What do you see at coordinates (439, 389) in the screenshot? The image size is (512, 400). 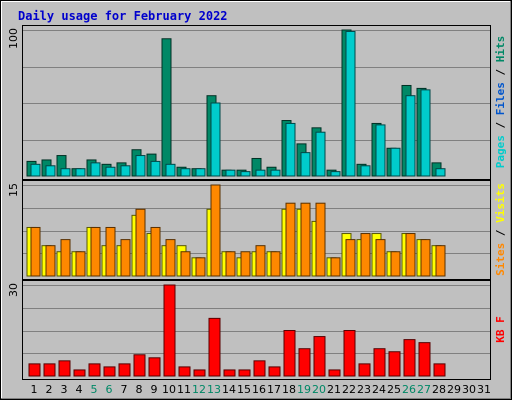 I see `x-tick-label: 28` at bounding box center [439, 389].